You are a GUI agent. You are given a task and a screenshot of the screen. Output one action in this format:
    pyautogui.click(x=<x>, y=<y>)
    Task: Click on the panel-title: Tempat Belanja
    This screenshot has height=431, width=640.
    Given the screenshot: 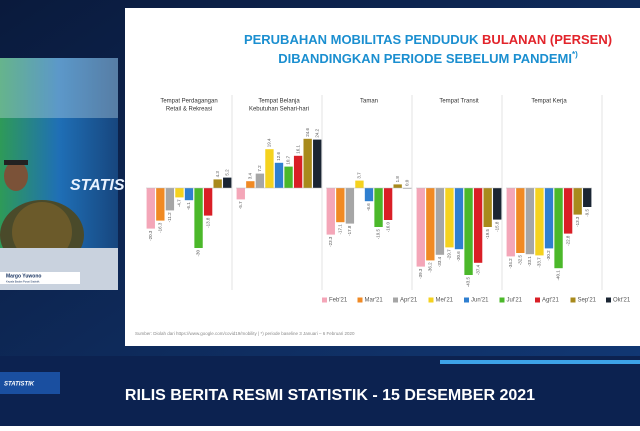 What is the action you would take?
    pyautogui.click(x=279, y=102)
    